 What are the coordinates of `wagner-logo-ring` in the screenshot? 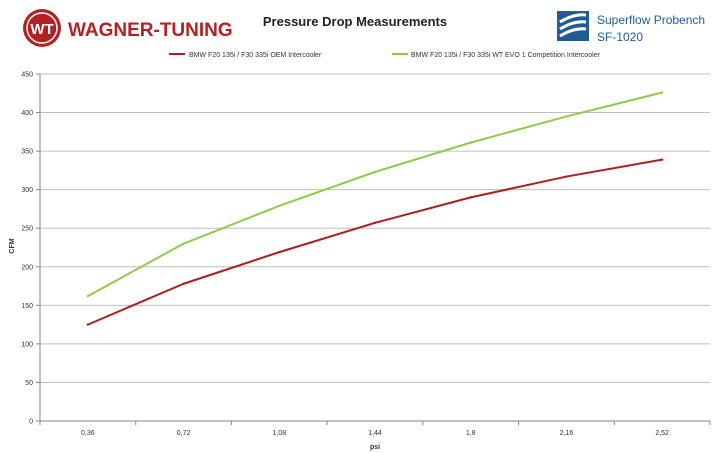 It's located at (42, 28).